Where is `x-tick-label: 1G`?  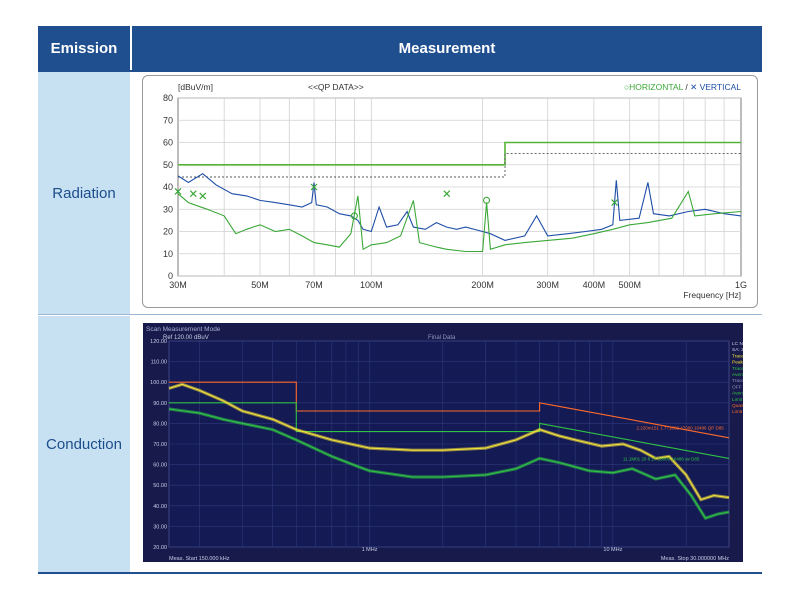 x-tick-label: 1G is located at coordinates (741, 285).